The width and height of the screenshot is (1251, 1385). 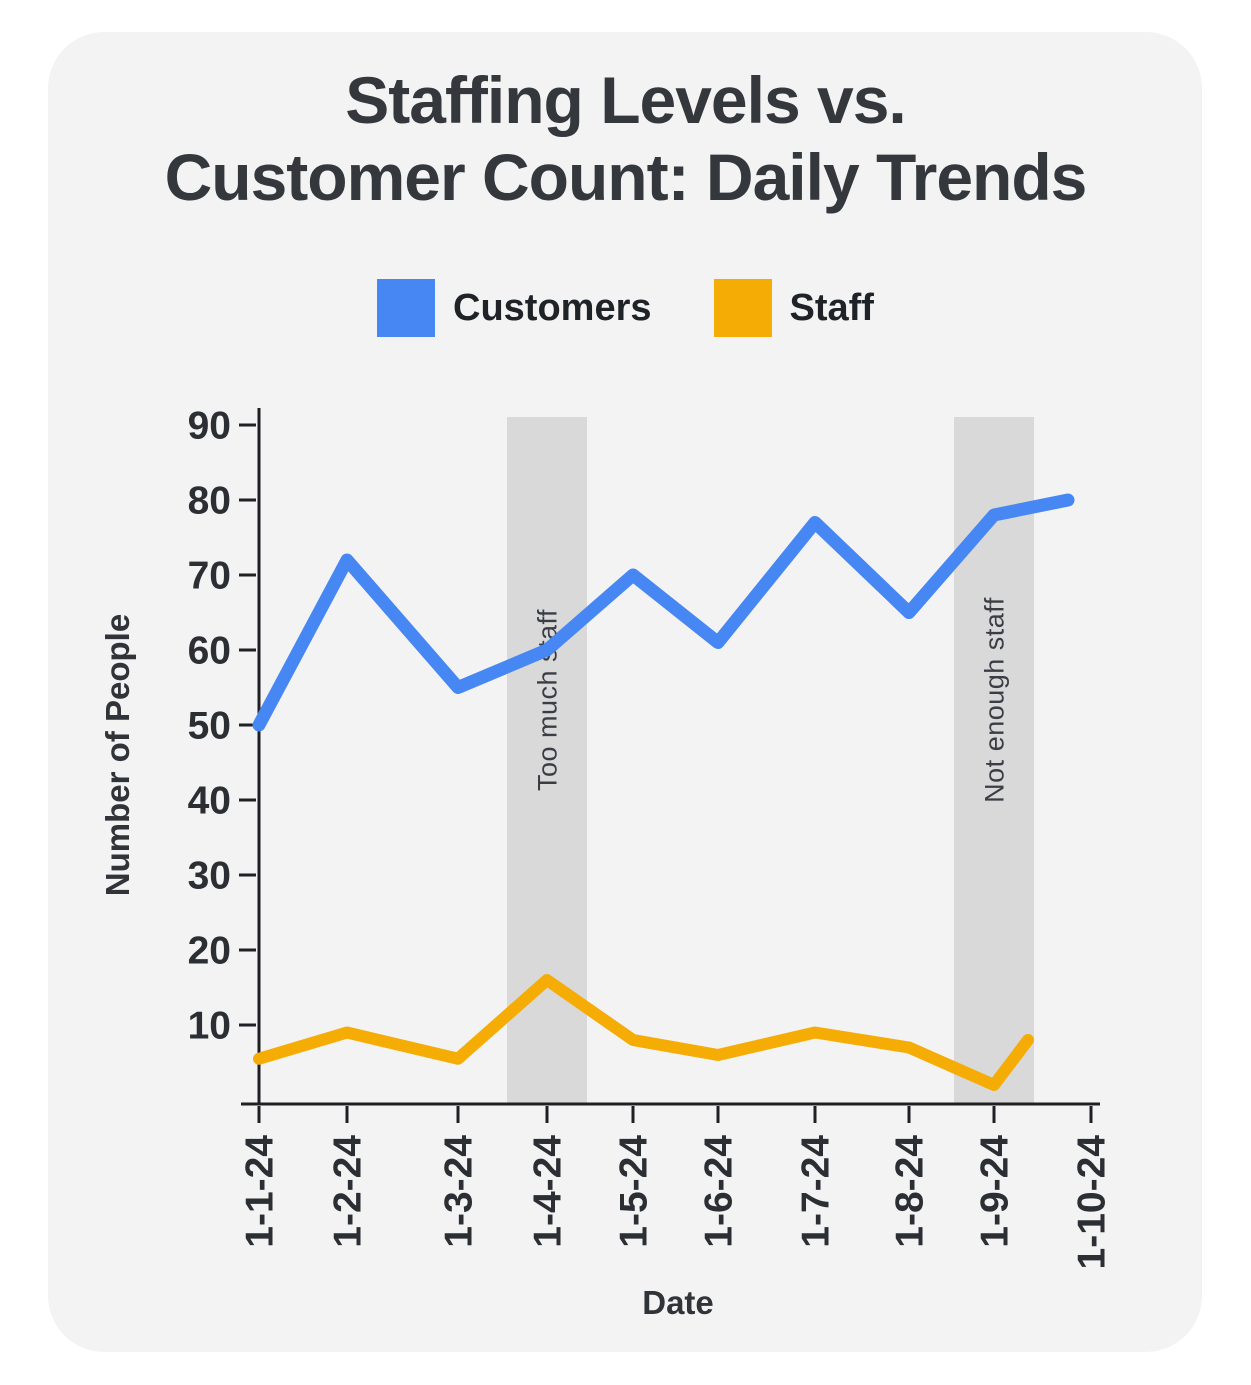 What do you see at coordinates (634, 1191) in the screenshot?
I see `x-tick-label: 1-5-24` at bounding box center [634, 1191].